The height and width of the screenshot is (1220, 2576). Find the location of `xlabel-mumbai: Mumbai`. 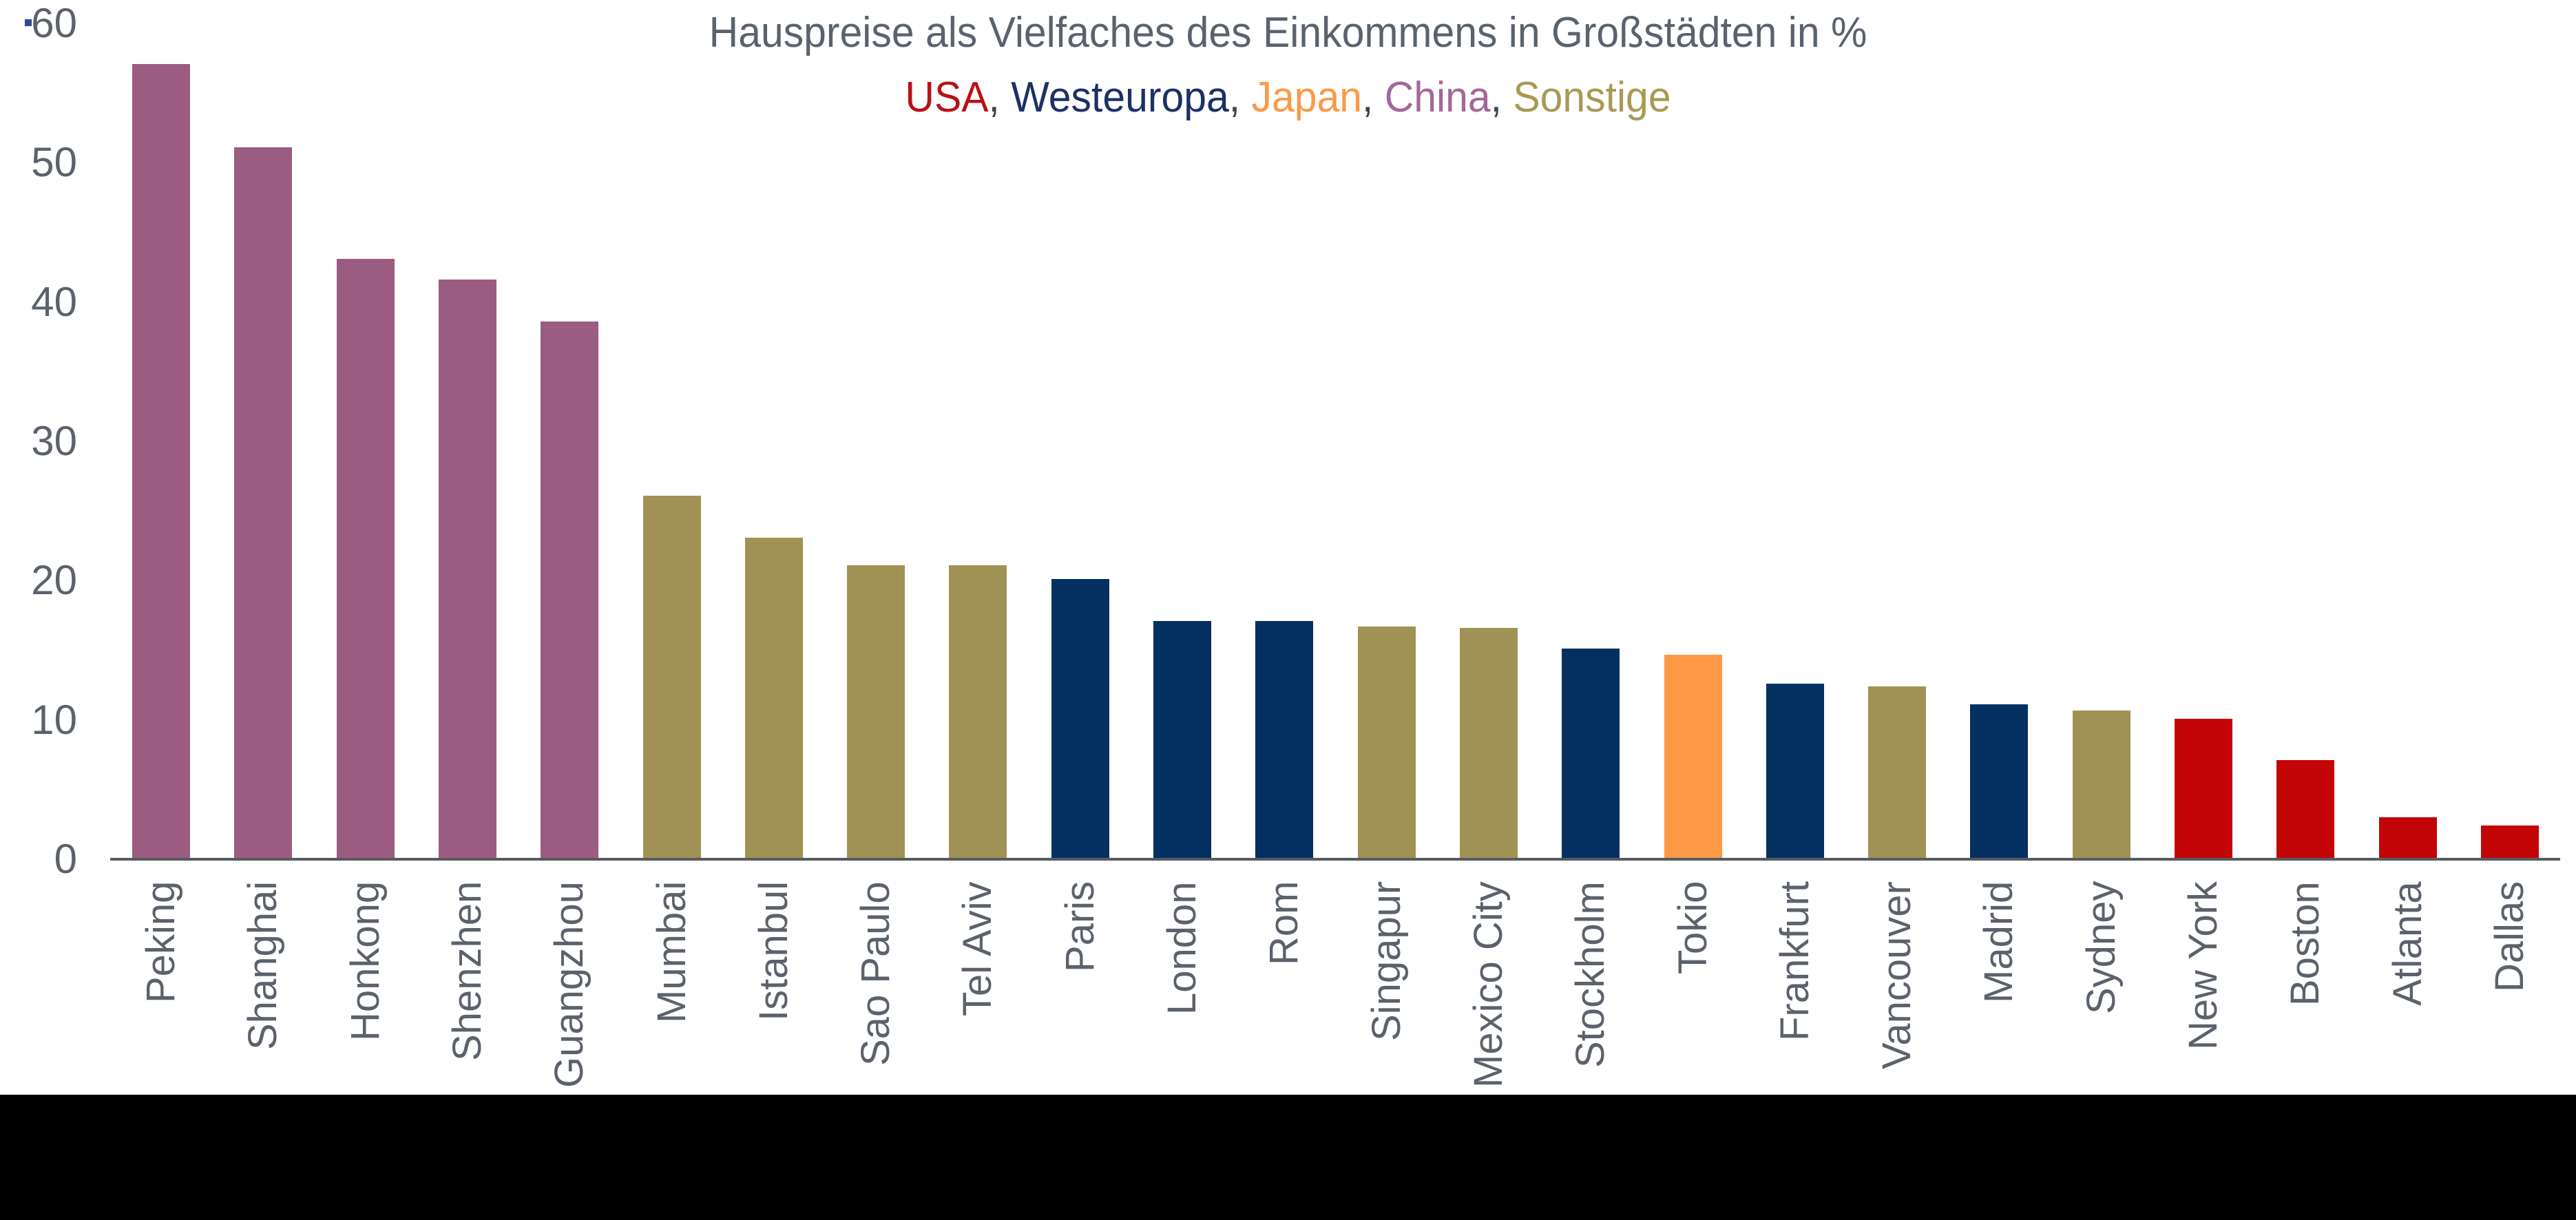

xlabel-mumbai: Mumbai is located at coordinates (671, 952).